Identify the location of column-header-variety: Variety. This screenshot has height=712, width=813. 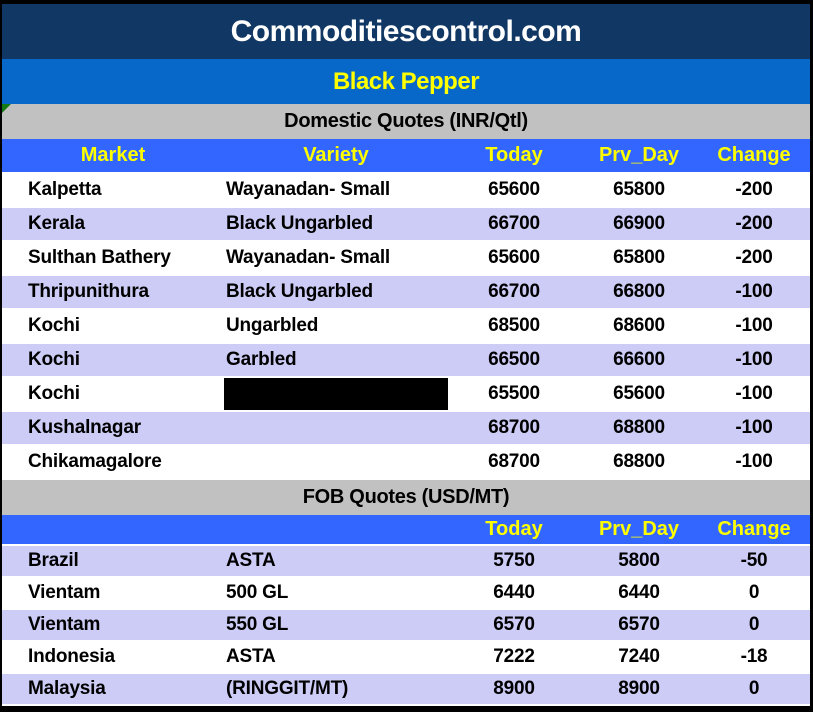
(336, 155).